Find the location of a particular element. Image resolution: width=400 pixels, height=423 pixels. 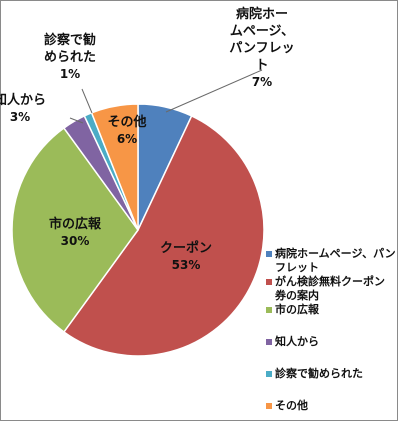

legend-label-line: がん検診無料クーポン is located at coordinates (330, 281).